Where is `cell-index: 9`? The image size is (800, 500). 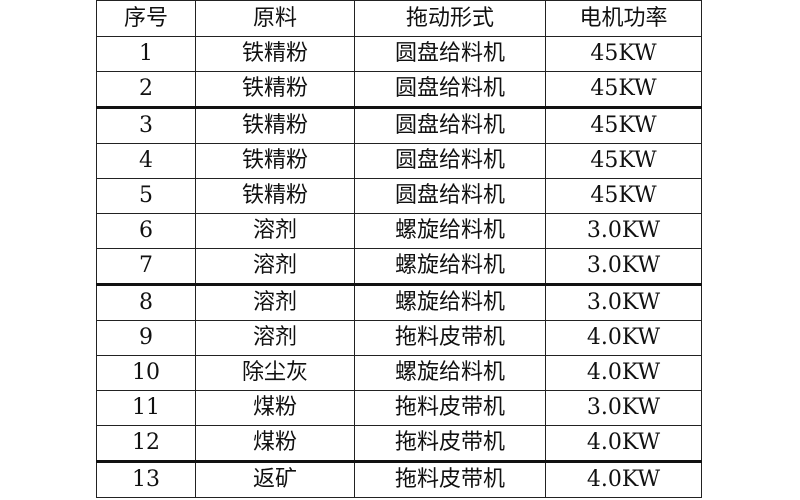 cell-index: 9 is located at coordinates (146, 338).